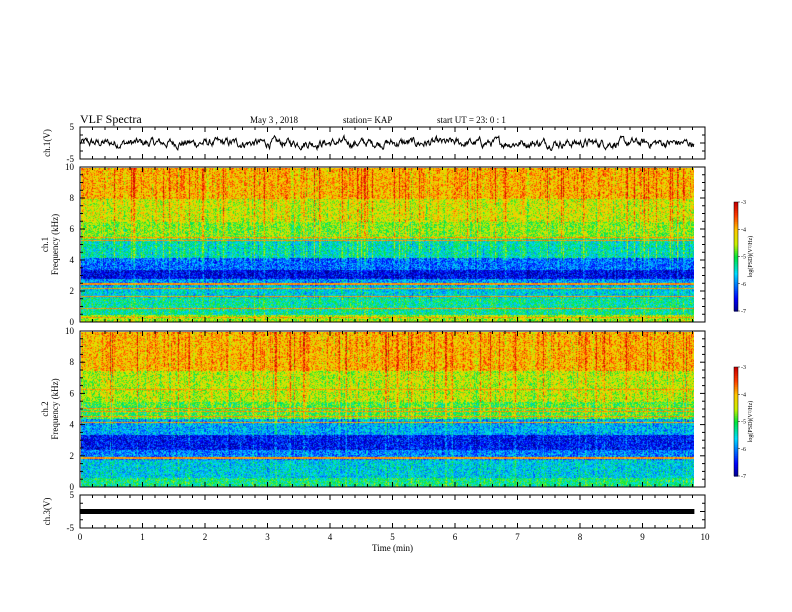 The image size is (792, 612). I want to click on ch1-spec-ytick-label: 6, so click(72, 229).